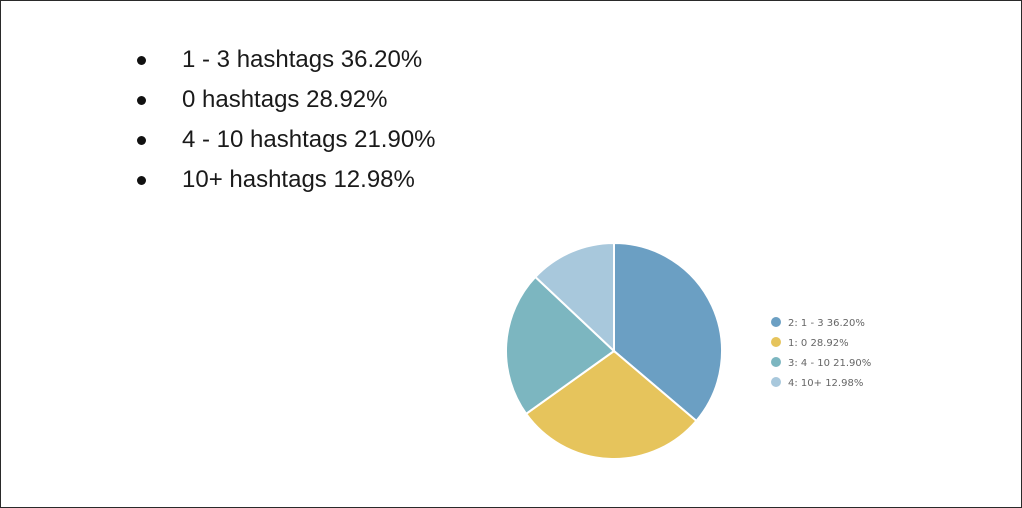 The width and height of the screenshot is (1022, 508). I want to click on legend-label-2: 1: 0 28.92%, so click(818, 343).